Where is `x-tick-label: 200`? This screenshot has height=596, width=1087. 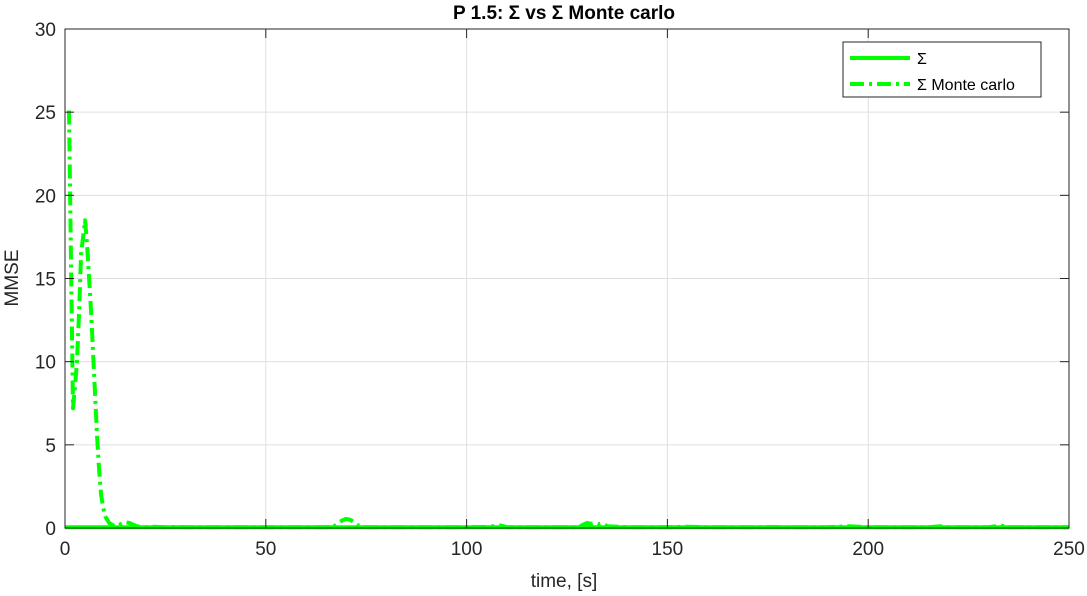
x-tick-label: 200 is located at coordinates (868, 549).